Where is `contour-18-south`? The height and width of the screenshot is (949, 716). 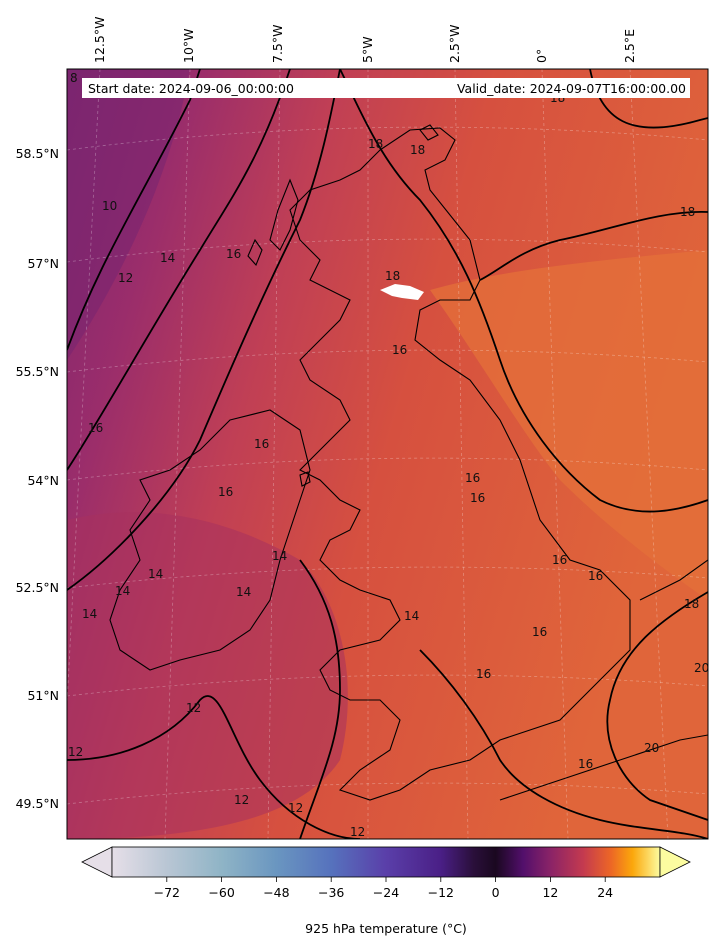 contour-18-south is located at coordinates (657, 706).